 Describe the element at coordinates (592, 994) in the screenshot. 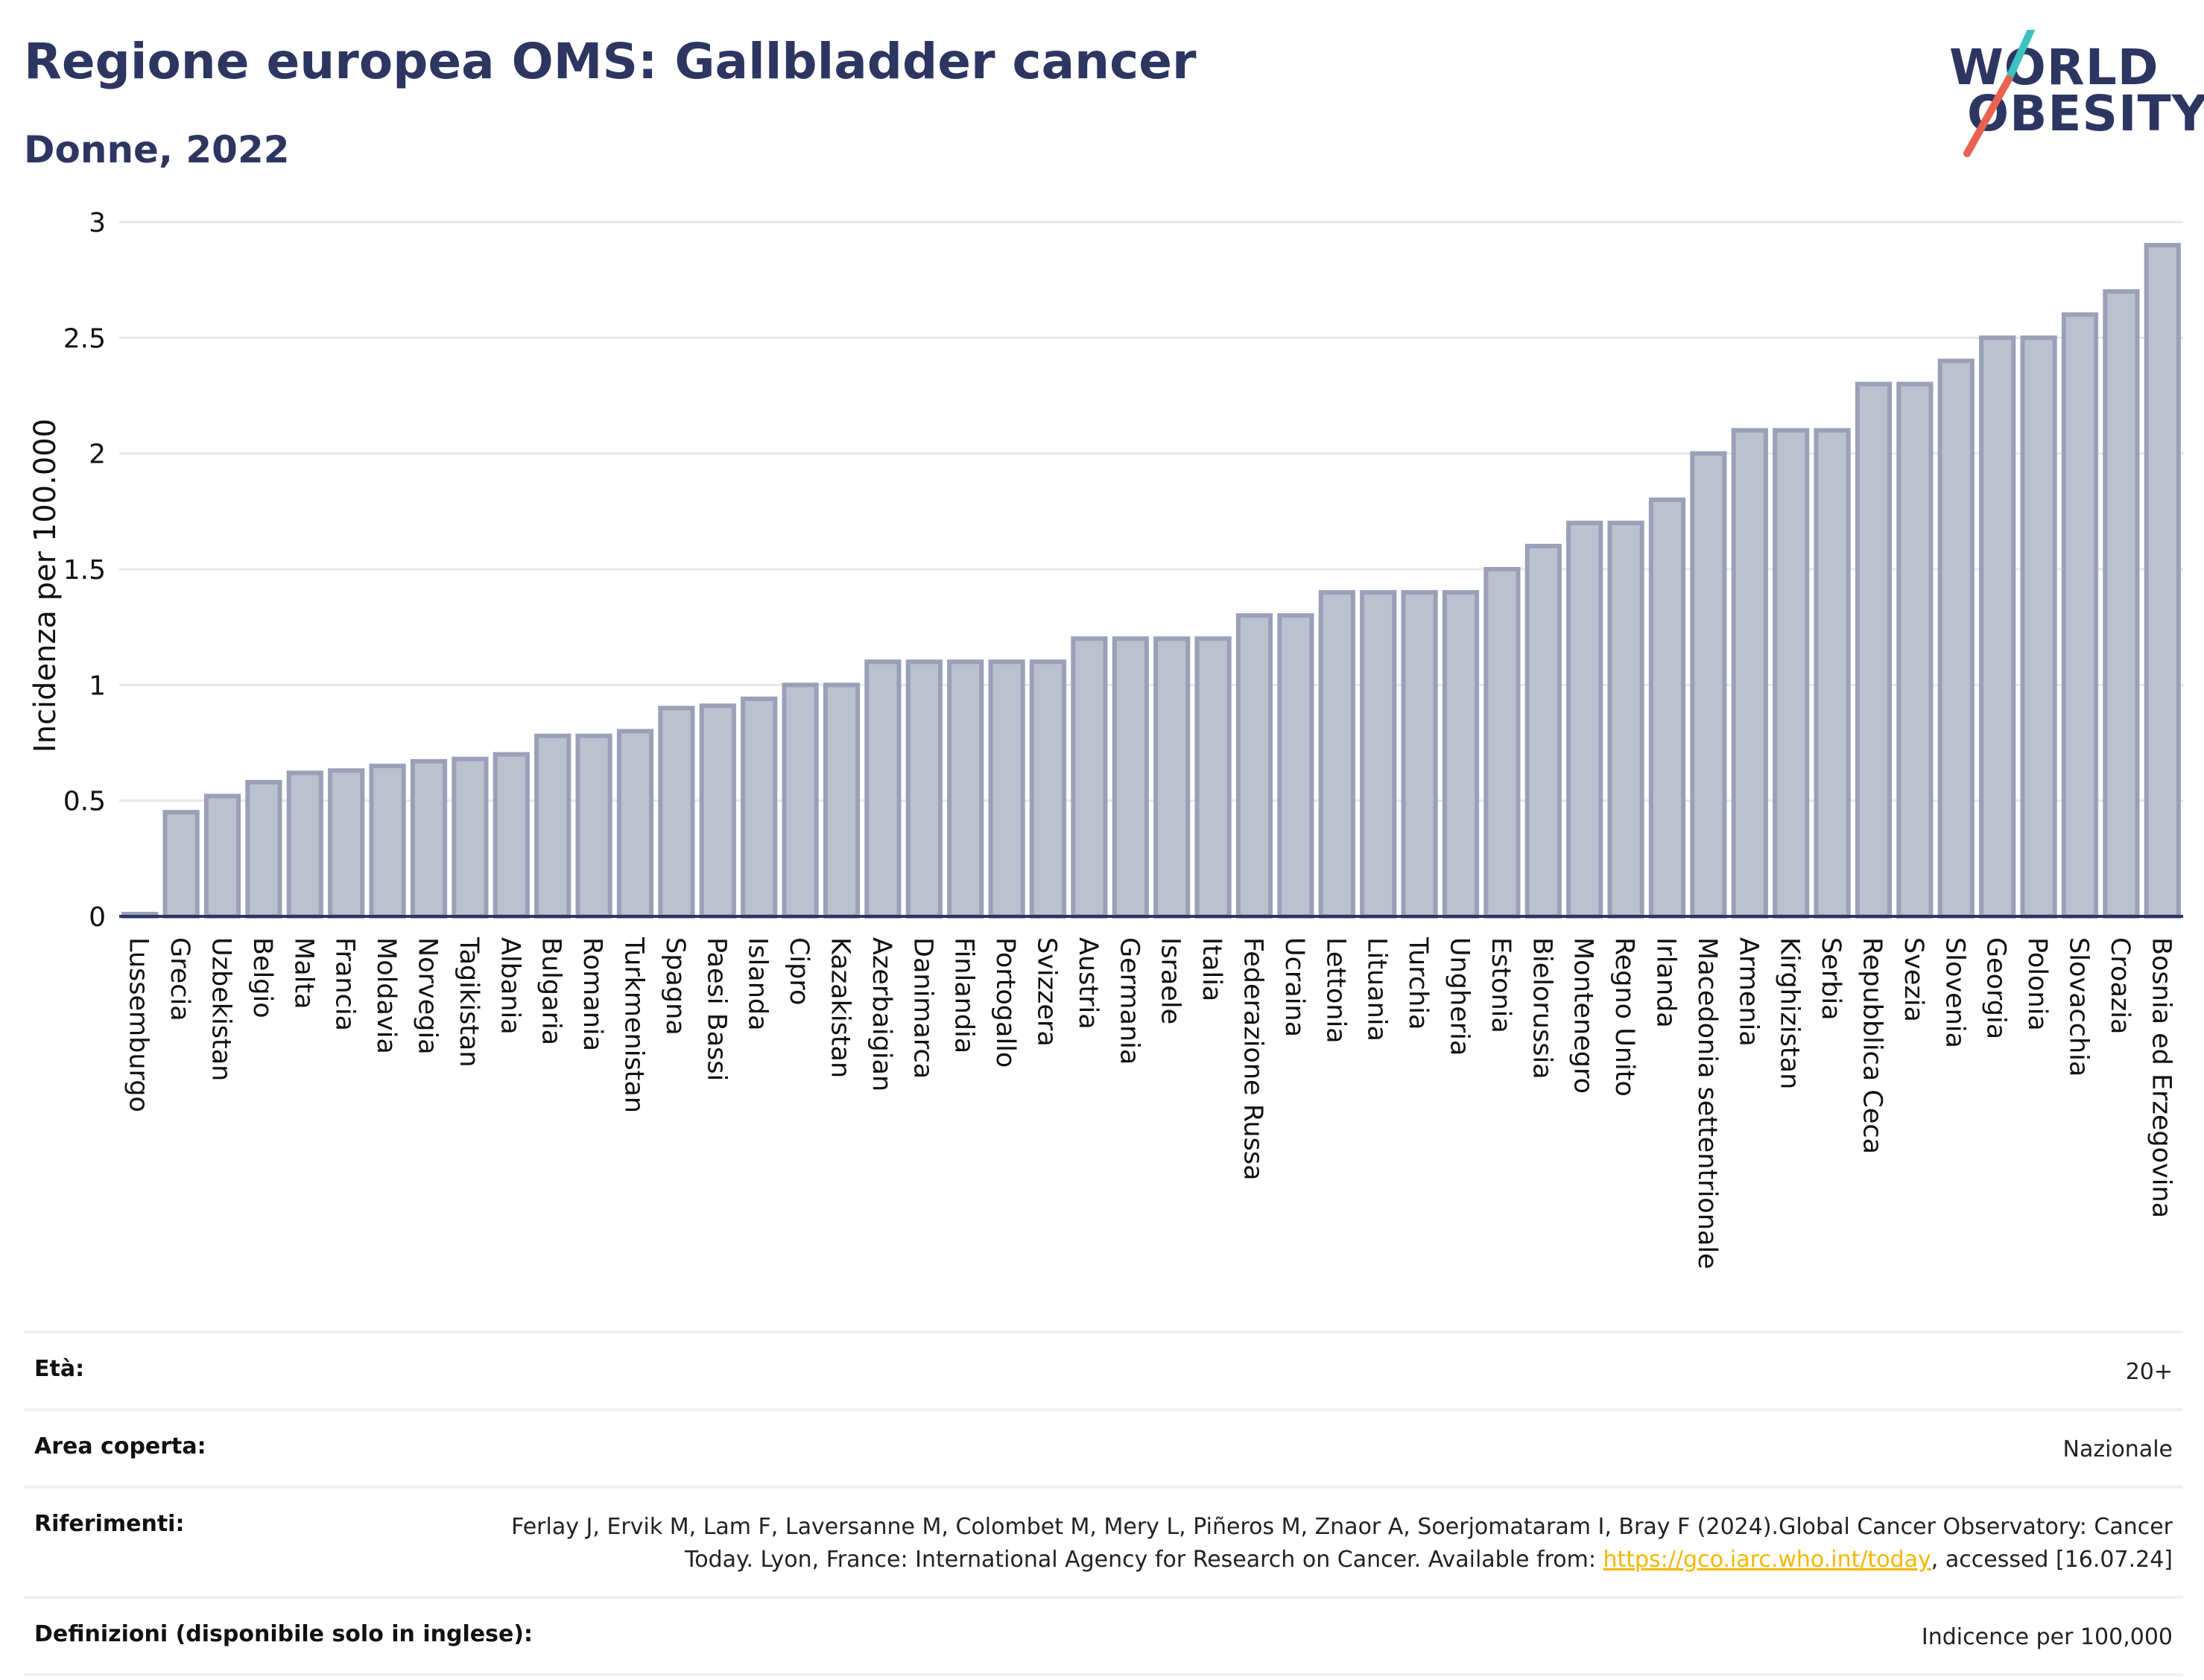

I see `x-tick-label: Romania` at that location.